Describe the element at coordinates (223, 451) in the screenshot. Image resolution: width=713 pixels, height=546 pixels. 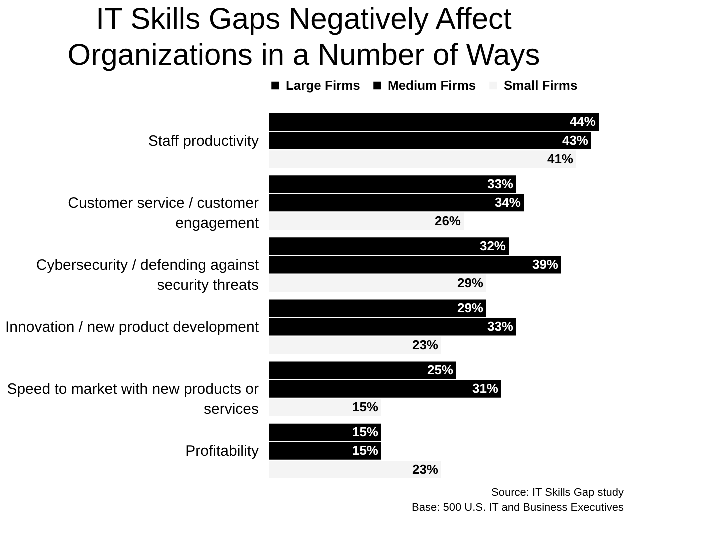
I see `y-tick-label: Profitability` at that location.